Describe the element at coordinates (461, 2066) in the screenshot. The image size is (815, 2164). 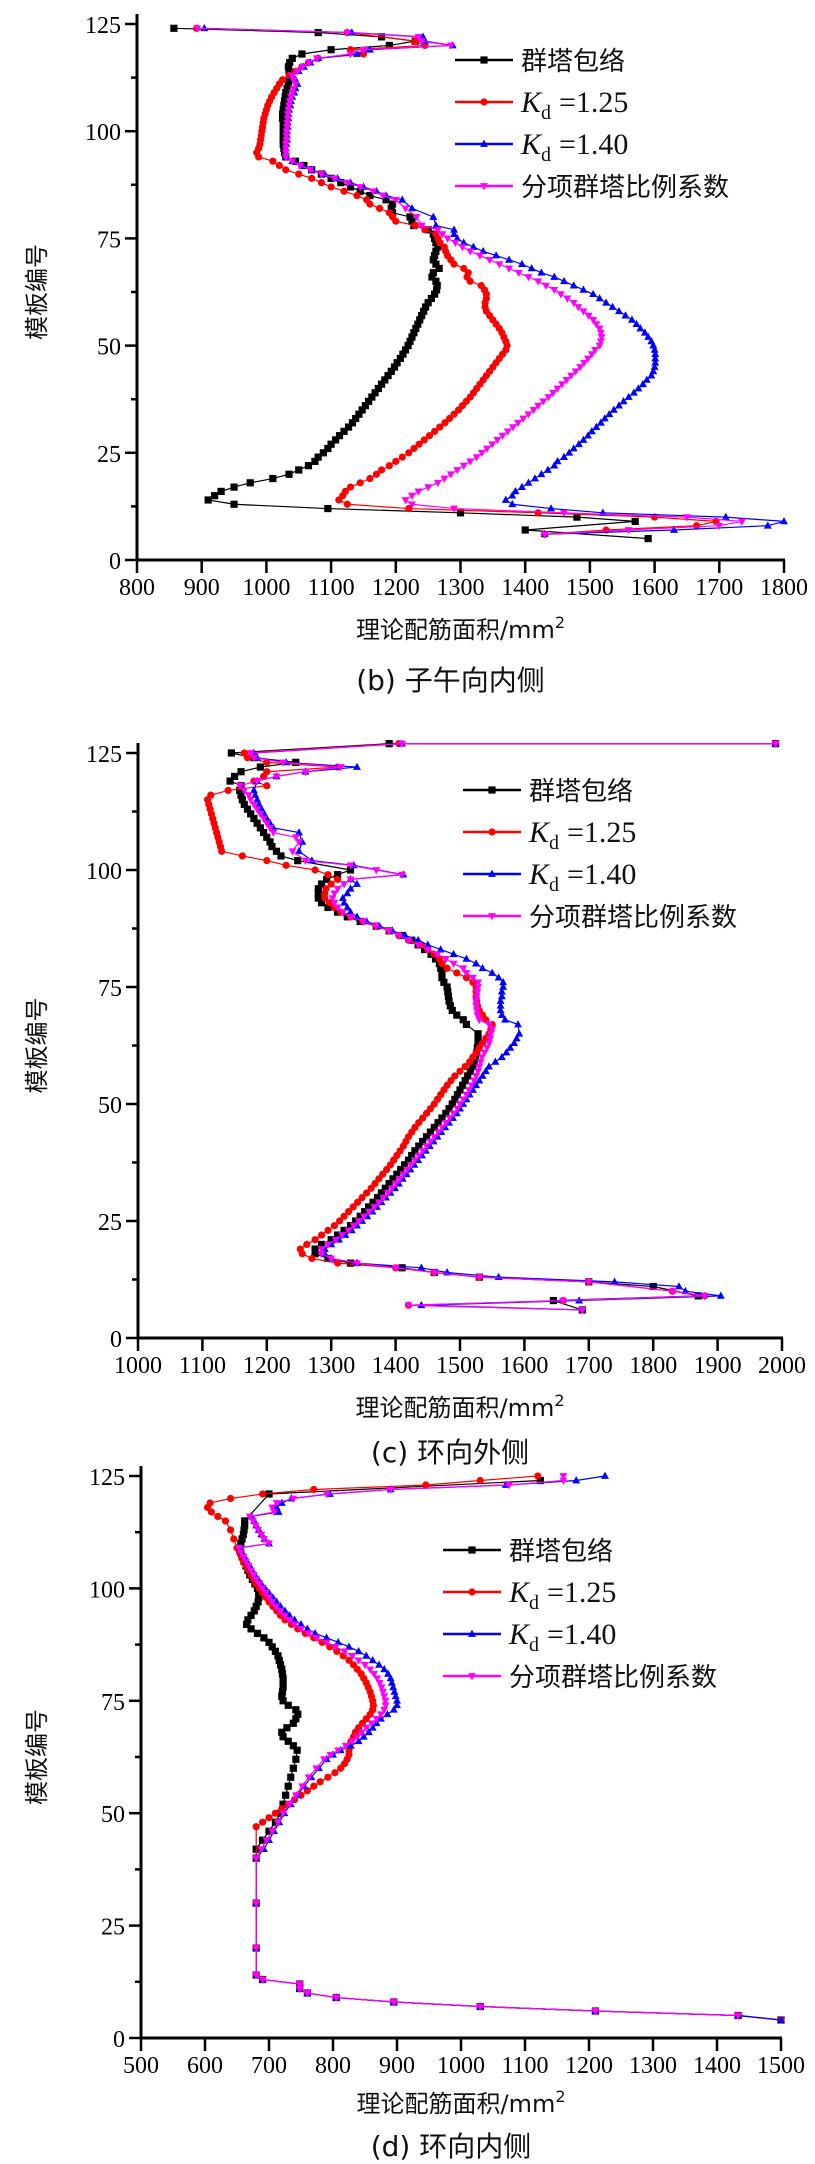
I see `x-tick-label: 1000` at that location.